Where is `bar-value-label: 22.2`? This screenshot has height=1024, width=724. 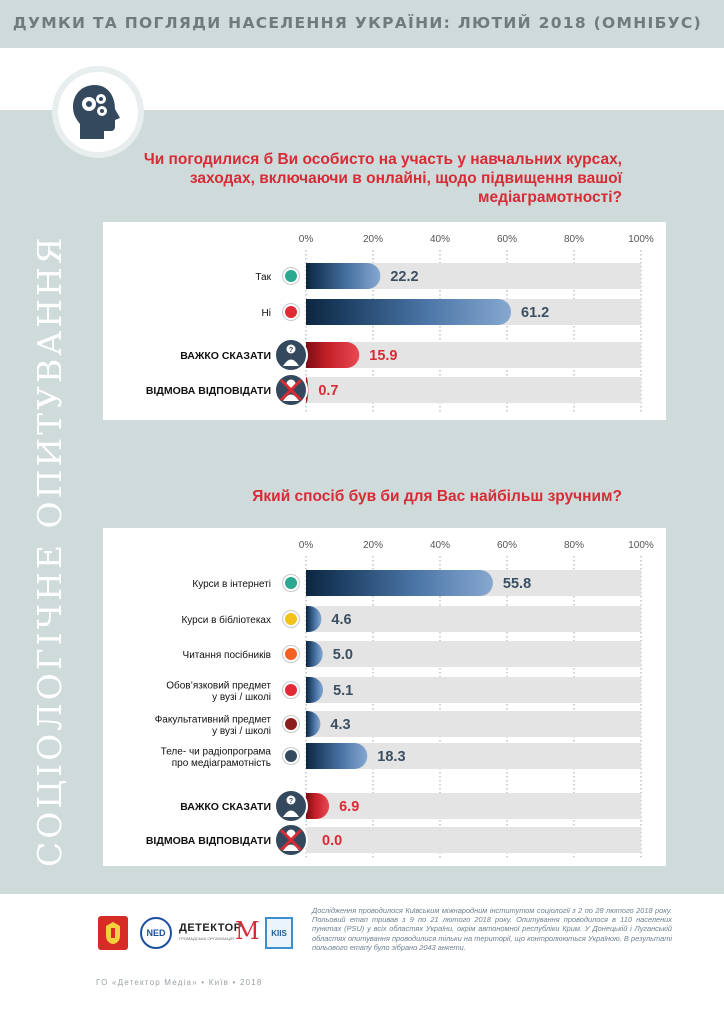
bar-value-label: 22.2 is located at coordinates (404, 277).